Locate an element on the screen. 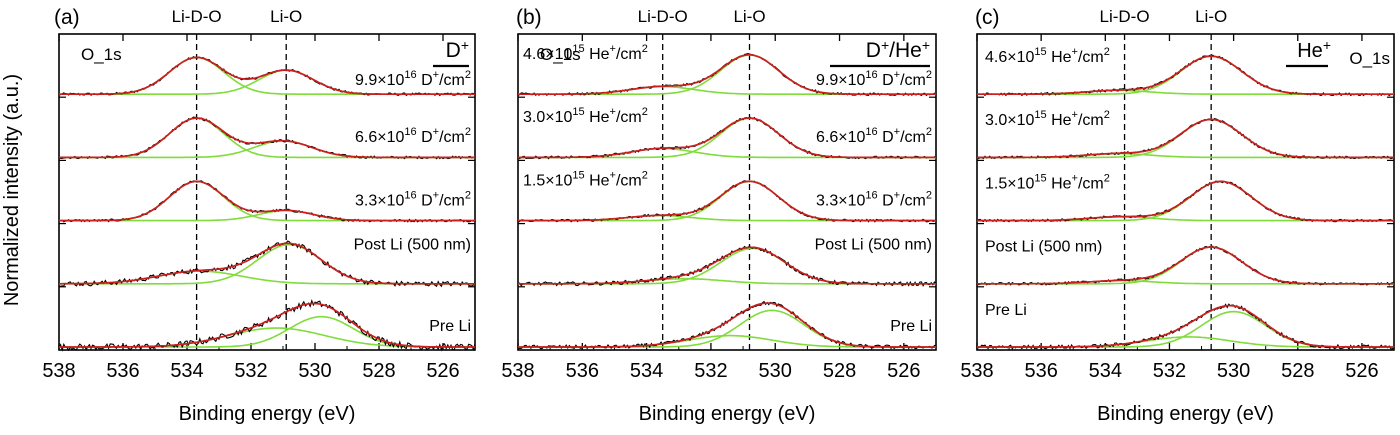 This screenshot has width=1400, height=435. spectrum-1: 4.6×1015 He+/cm2 is located at coordinates (1185, 71).